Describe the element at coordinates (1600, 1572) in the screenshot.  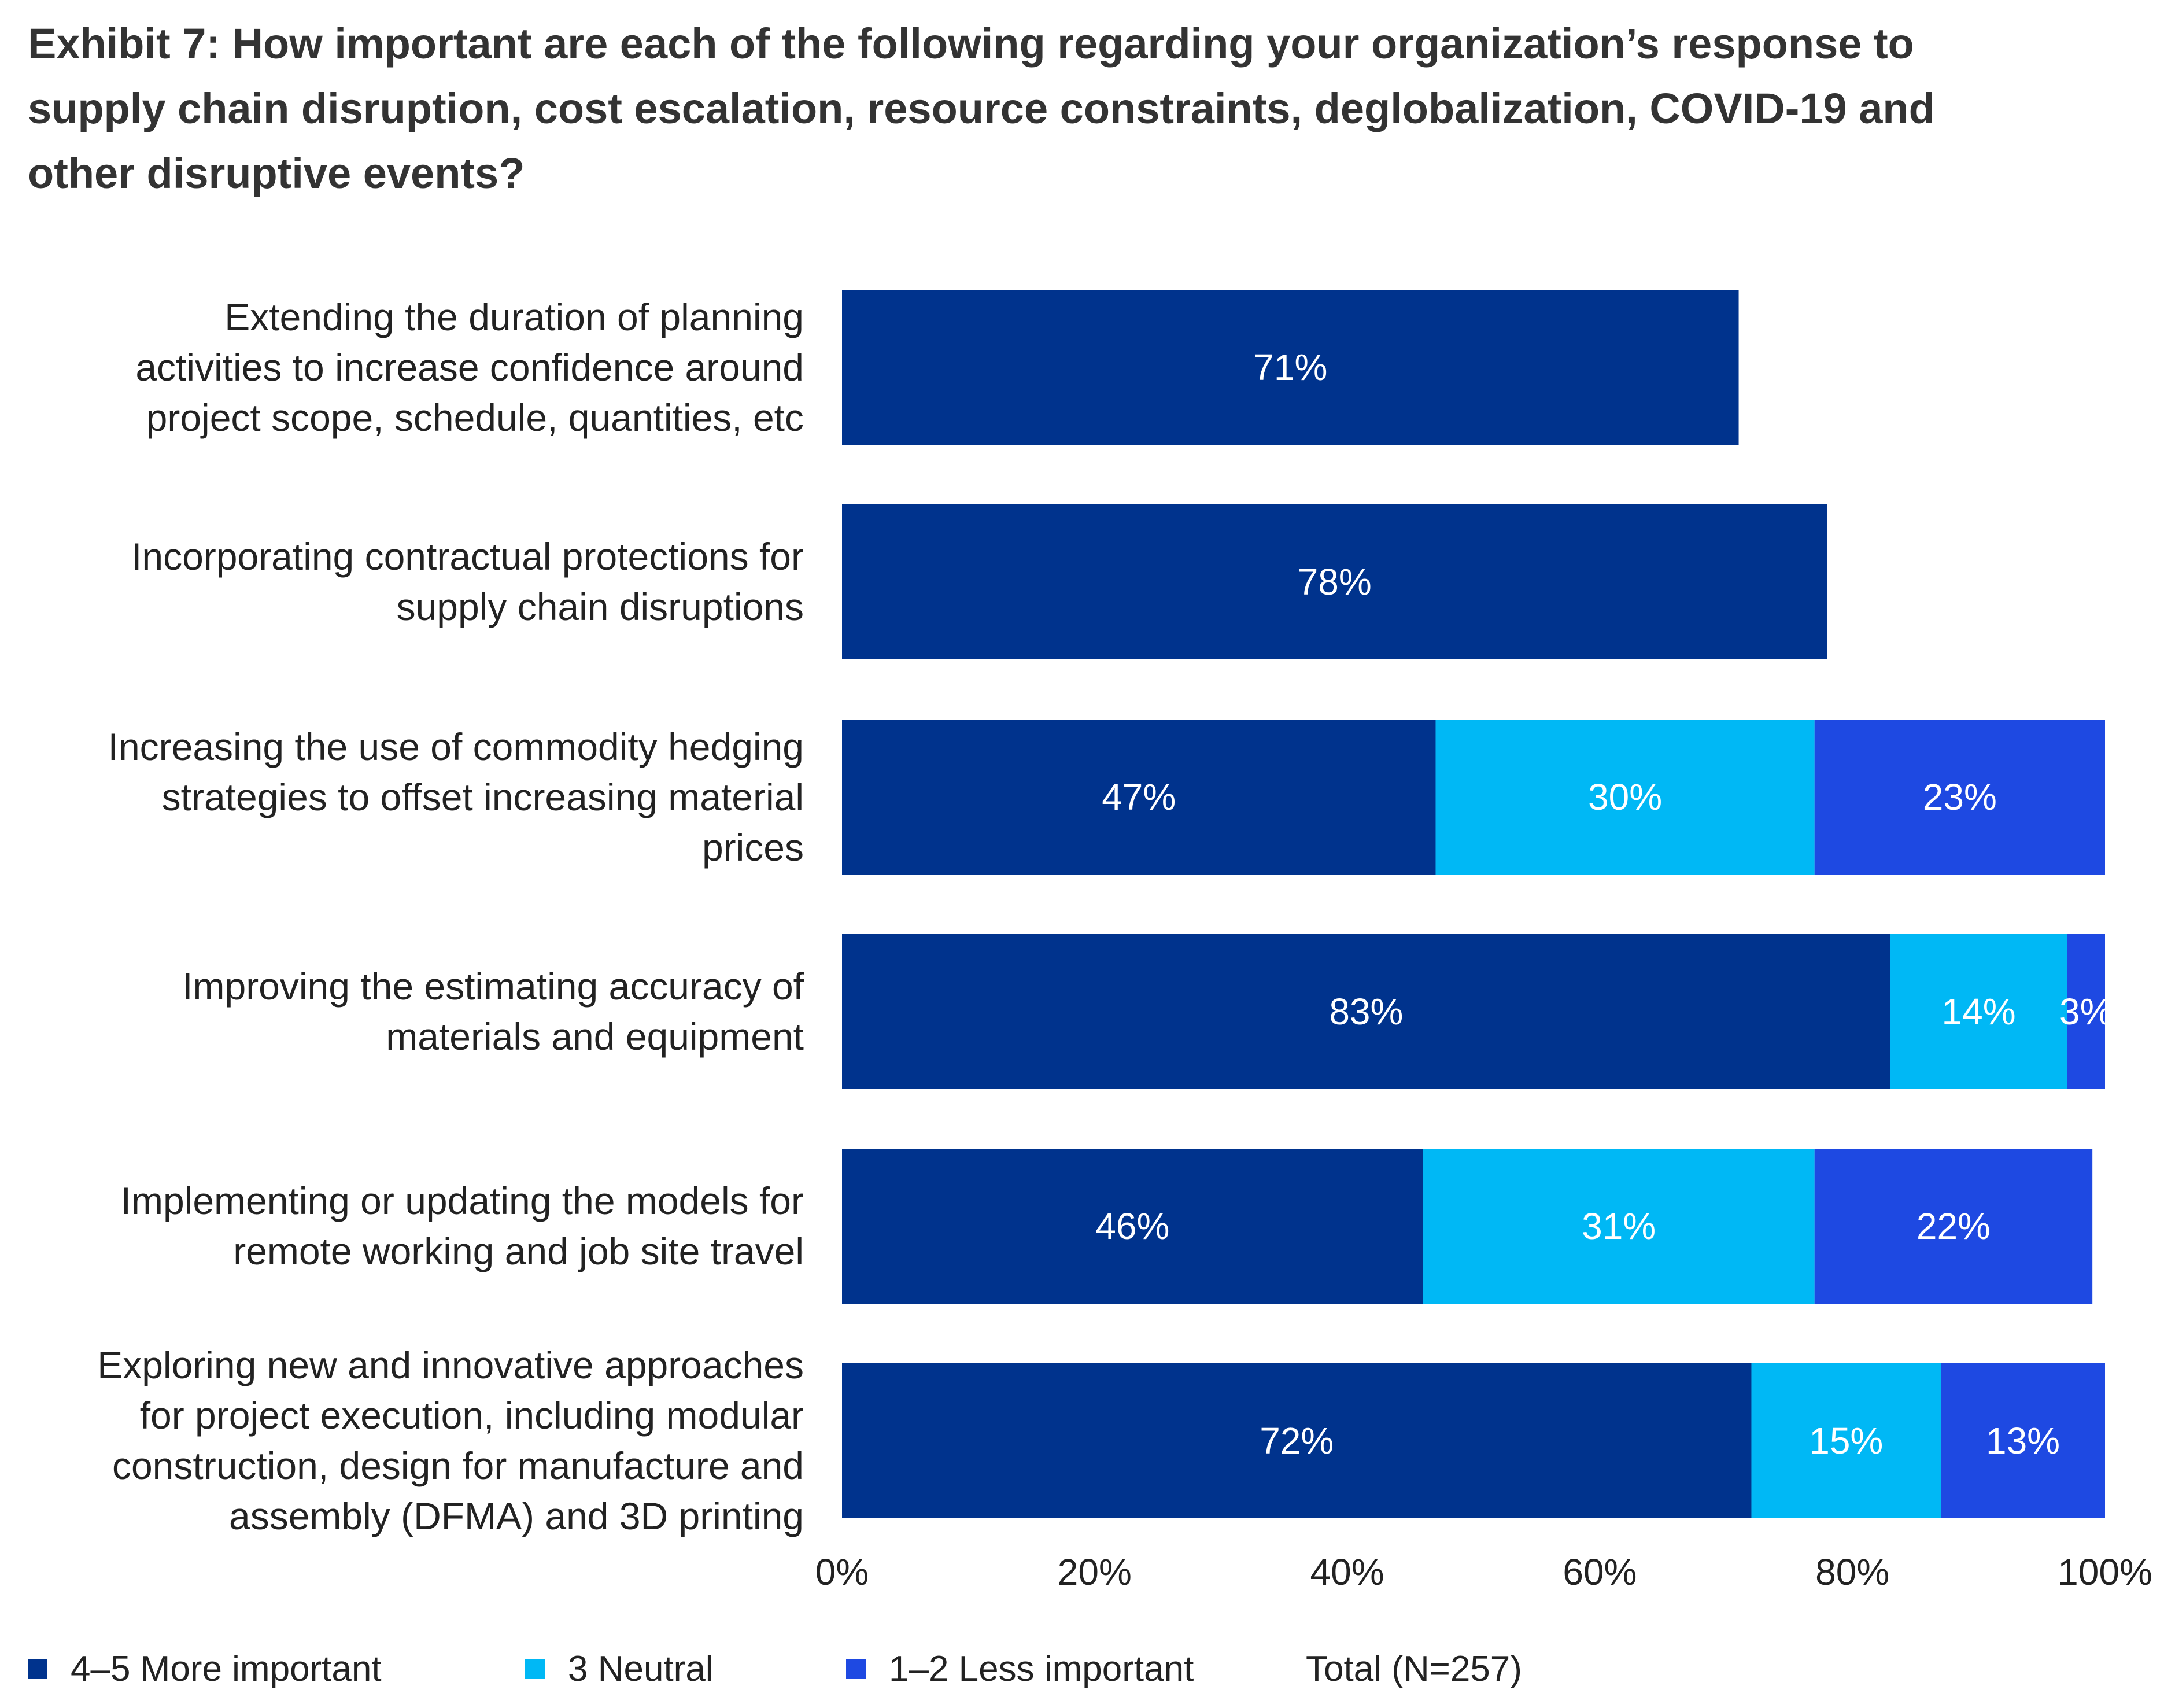
I see `x-tick-label: 60%` at that location.